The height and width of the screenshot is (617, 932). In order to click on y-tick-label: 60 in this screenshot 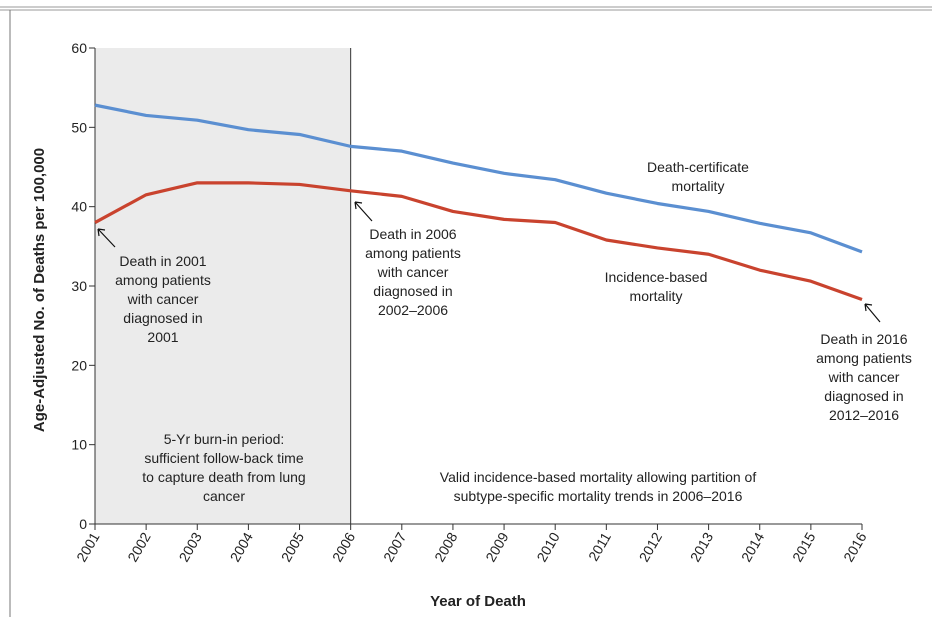, I will do `click(79, 48)`.